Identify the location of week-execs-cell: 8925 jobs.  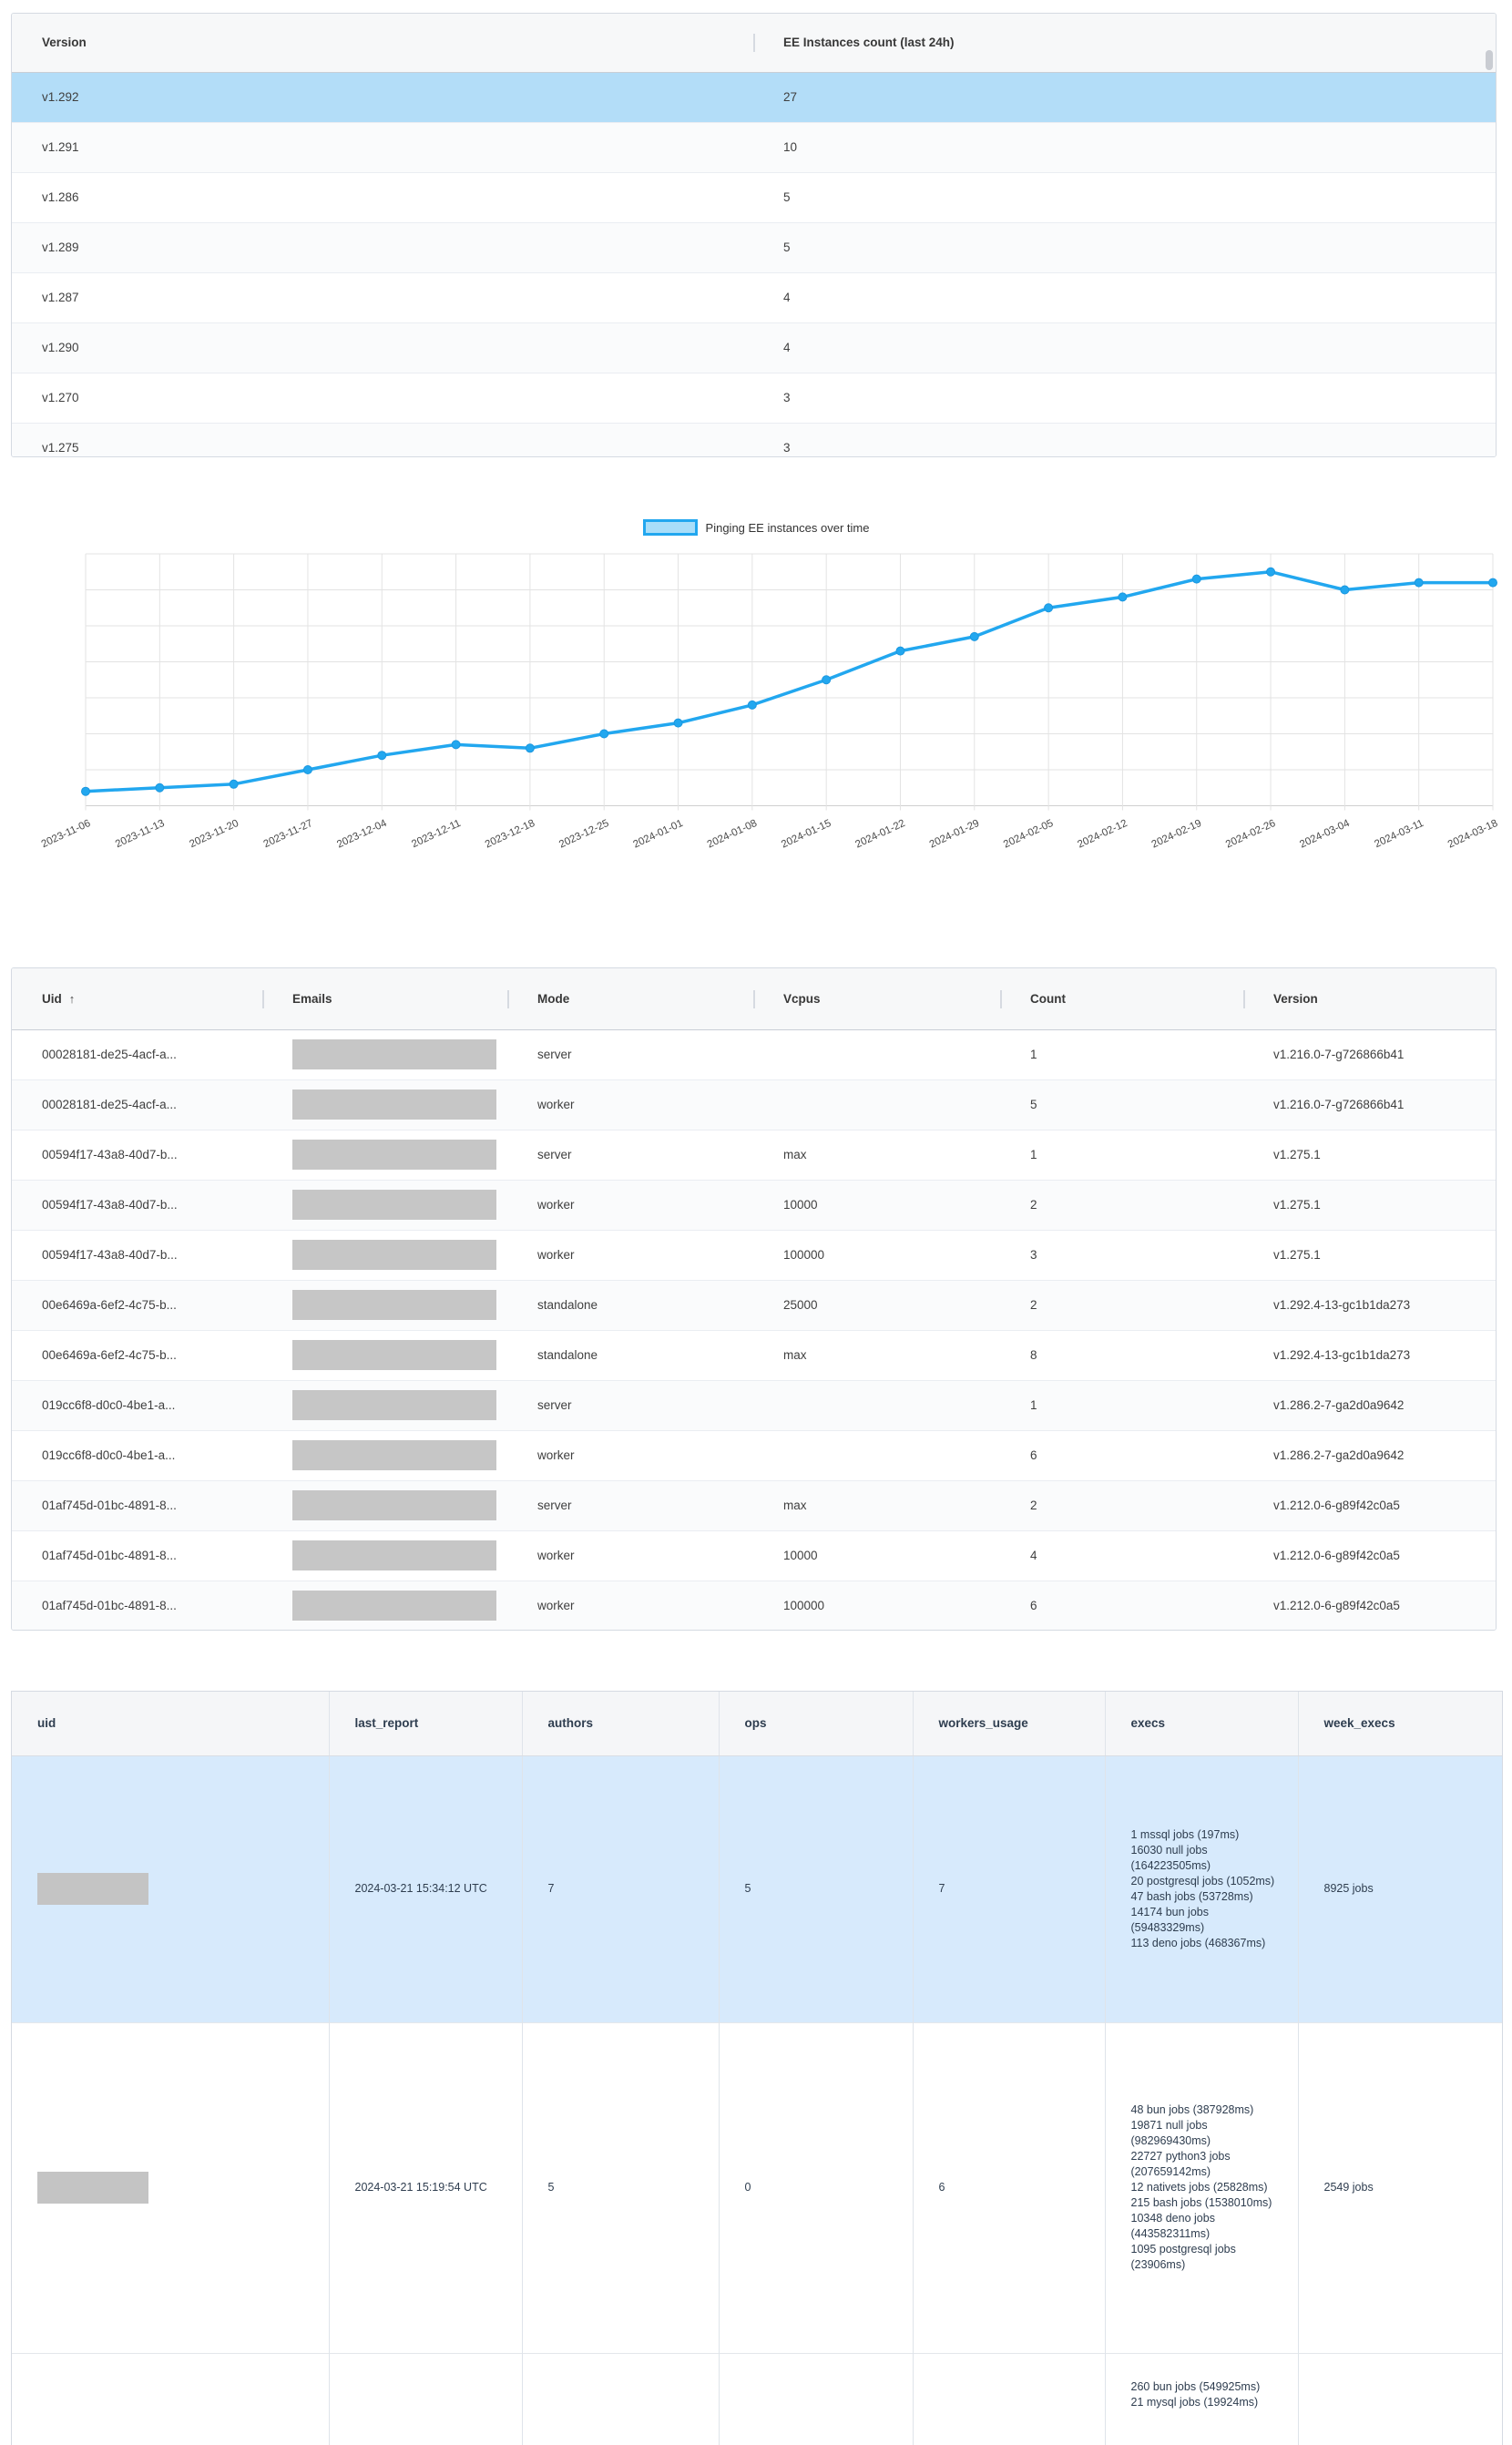
(1399, 1888).